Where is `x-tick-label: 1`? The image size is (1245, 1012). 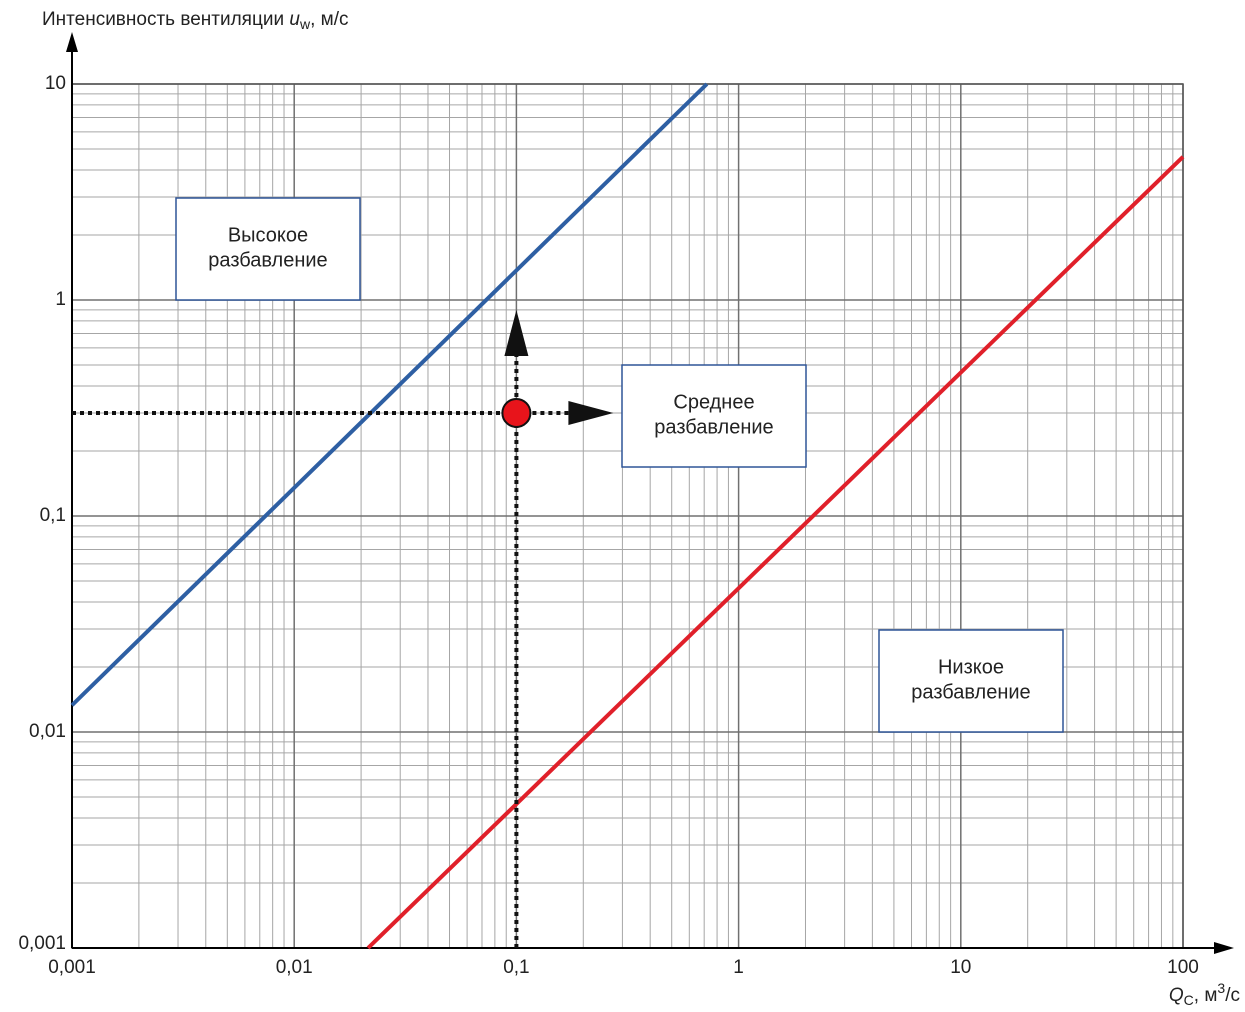 x-tick-label: 1 is located at coordinates (738, 967).